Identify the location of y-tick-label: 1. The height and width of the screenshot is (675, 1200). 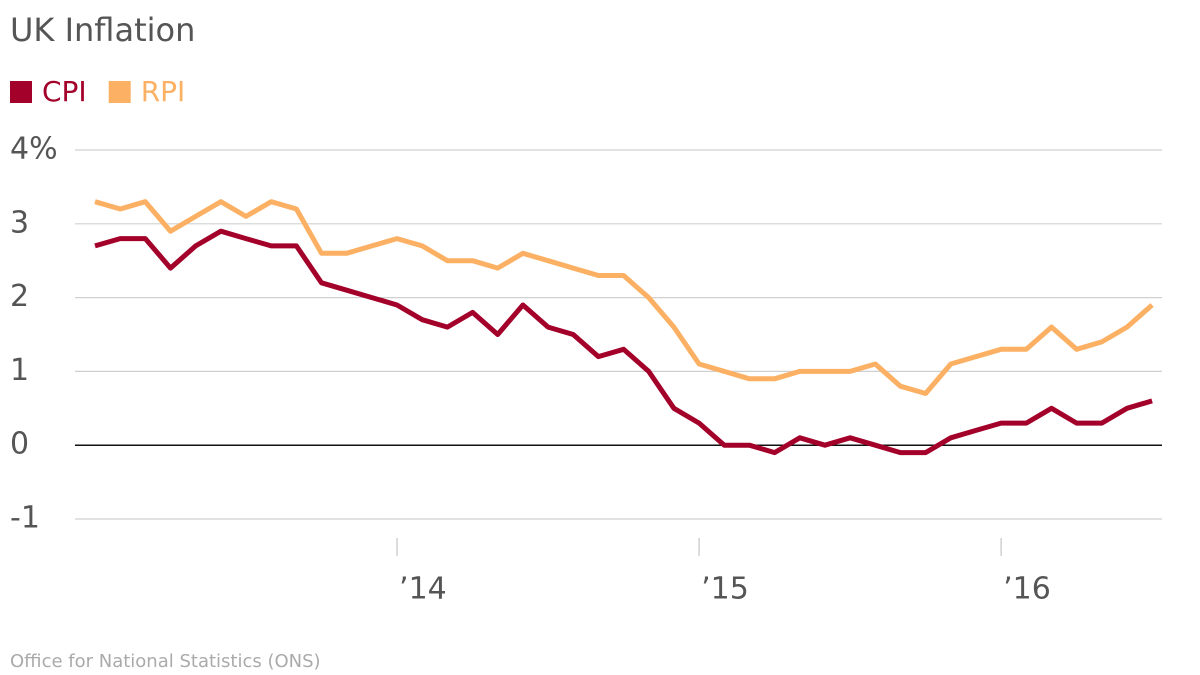
(19, 370).